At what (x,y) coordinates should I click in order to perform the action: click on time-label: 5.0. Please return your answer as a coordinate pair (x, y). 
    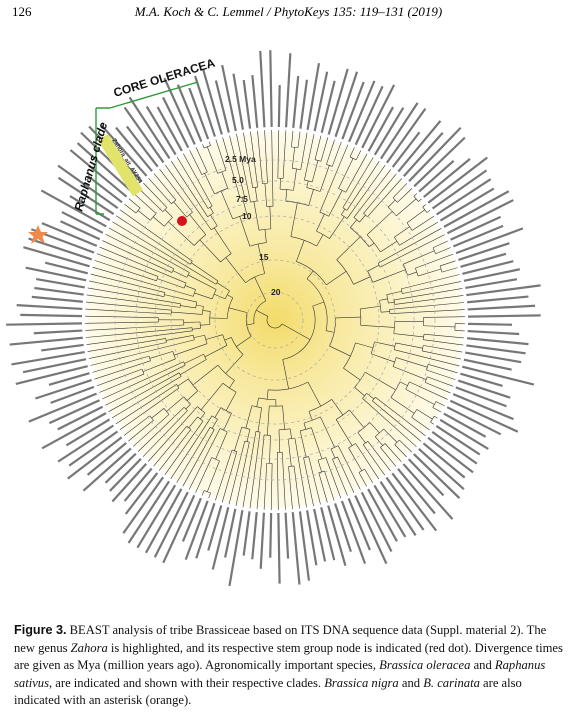
    Looking at the image, I should click on (238, 180).